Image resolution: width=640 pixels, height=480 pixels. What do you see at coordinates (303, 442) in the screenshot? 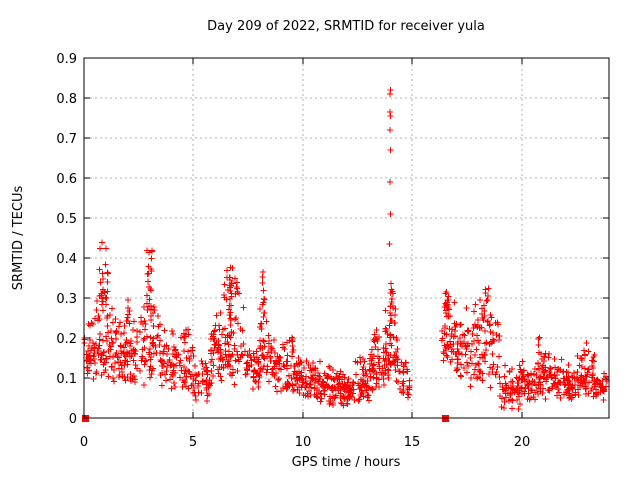
I see `x-tick-label: 10` at bounding box center [303, 442].